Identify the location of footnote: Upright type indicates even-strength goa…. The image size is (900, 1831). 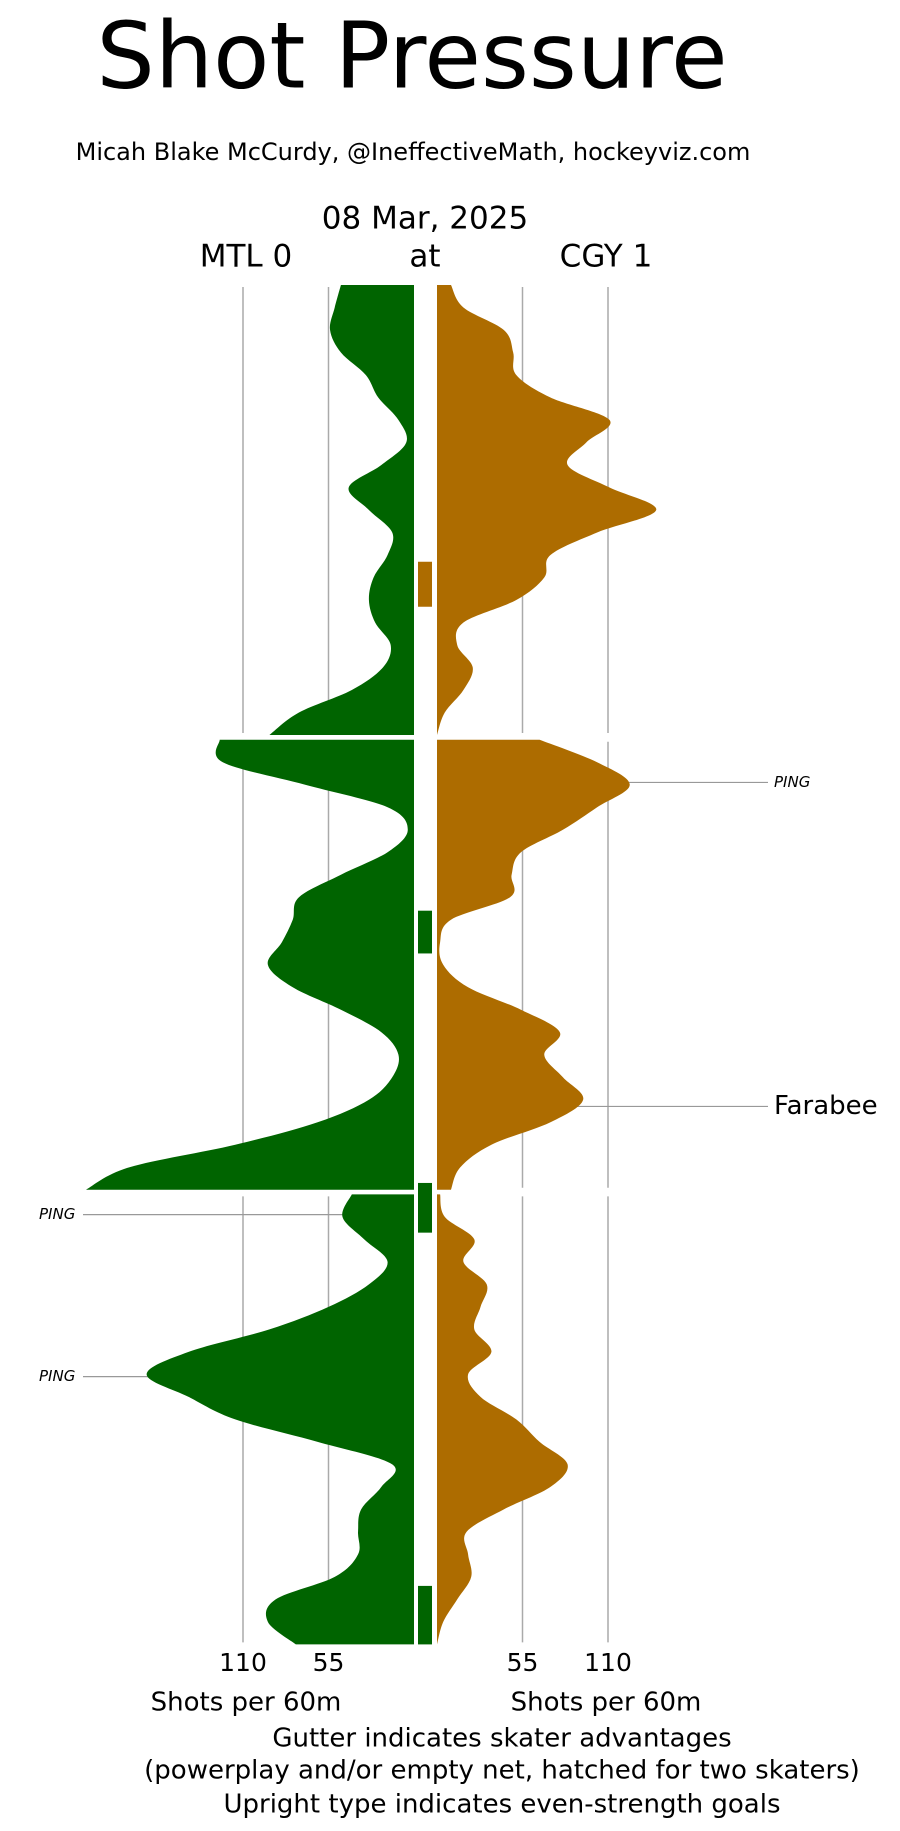
(501, 1805).